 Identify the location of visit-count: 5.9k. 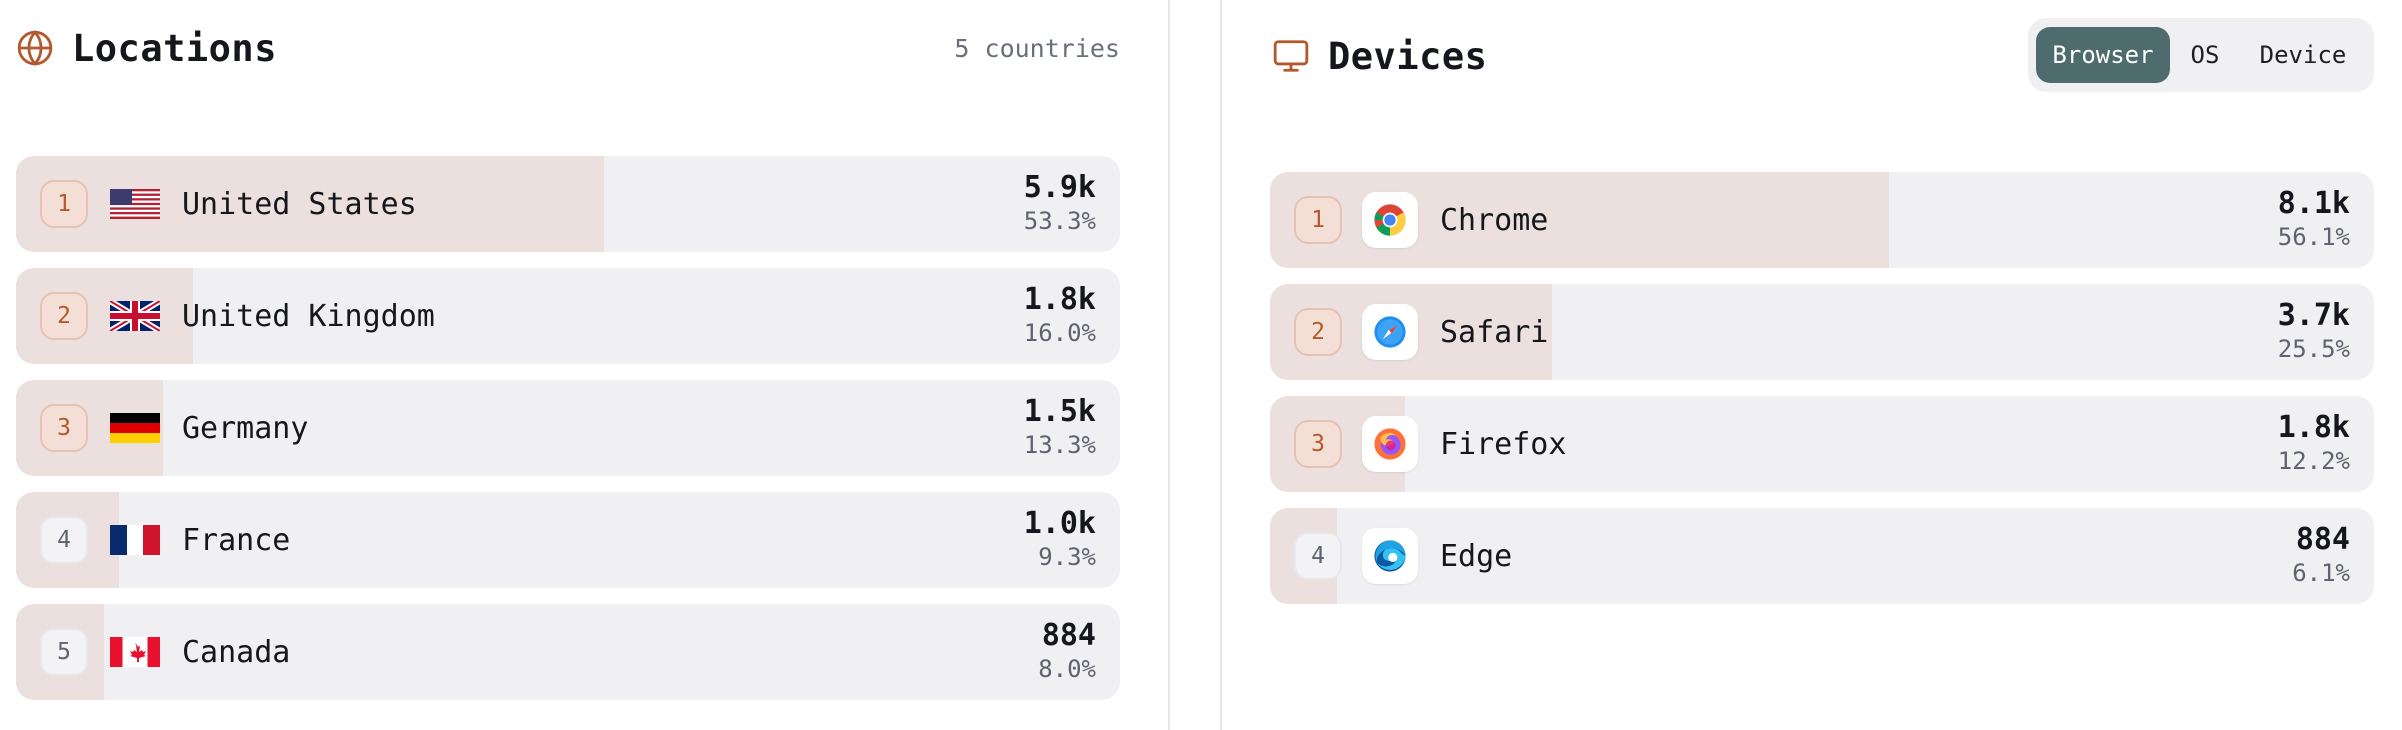
(1059, 187).